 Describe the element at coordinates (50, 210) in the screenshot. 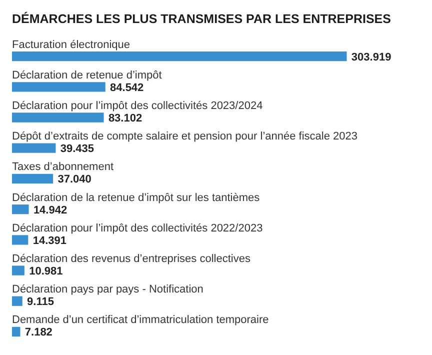

I see `data-label: 14.942` at that location.